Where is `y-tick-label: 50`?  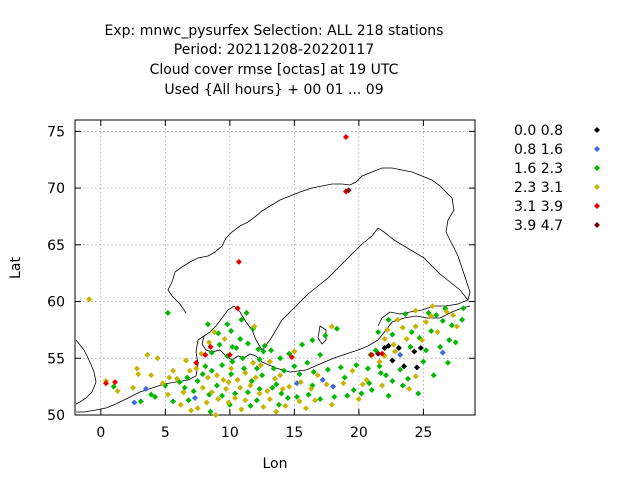
y-tick-label: 50 is located at coordinates (56, 416).